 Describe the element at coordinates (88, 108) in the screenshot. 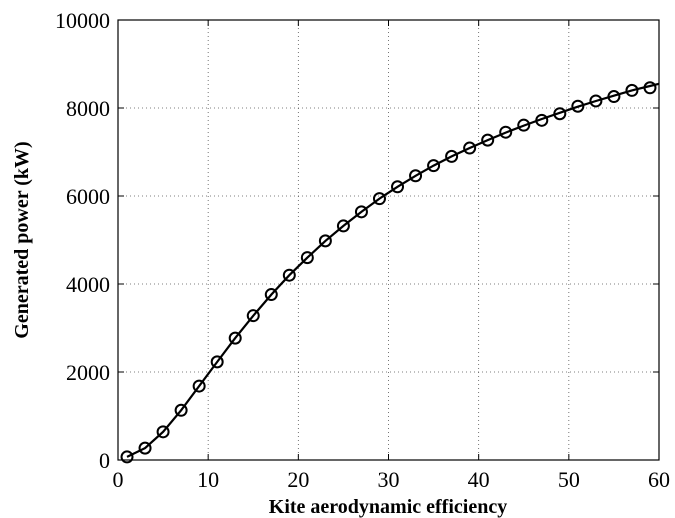

I see `y-tick-label: 8000` at that location.